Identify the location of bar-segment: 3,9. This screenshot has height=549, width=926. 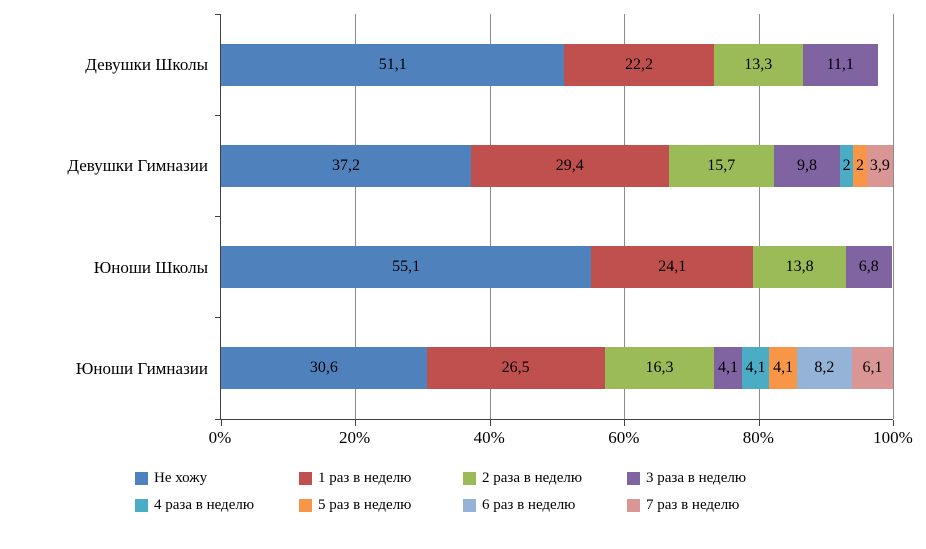
(879, 165).